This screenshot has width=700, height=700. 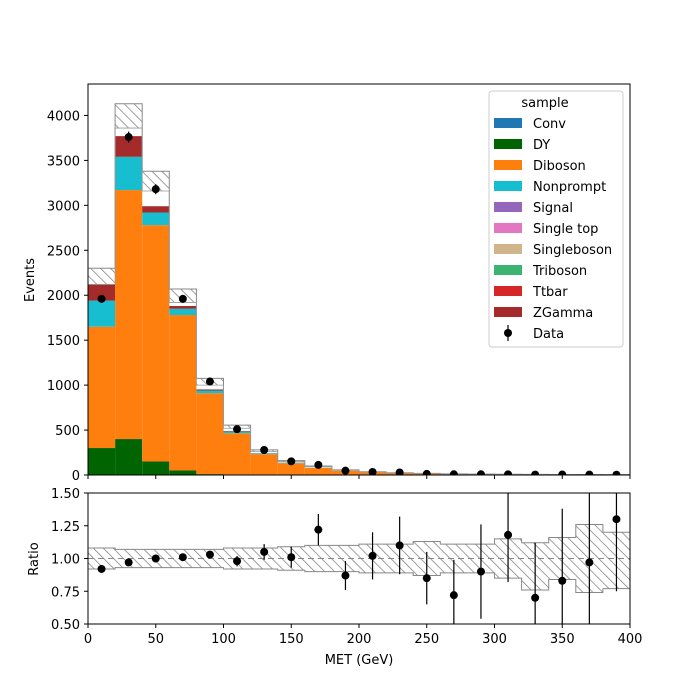 I want to click on legend-label-singleboson: Singleboson, so click(x=572, y=250).